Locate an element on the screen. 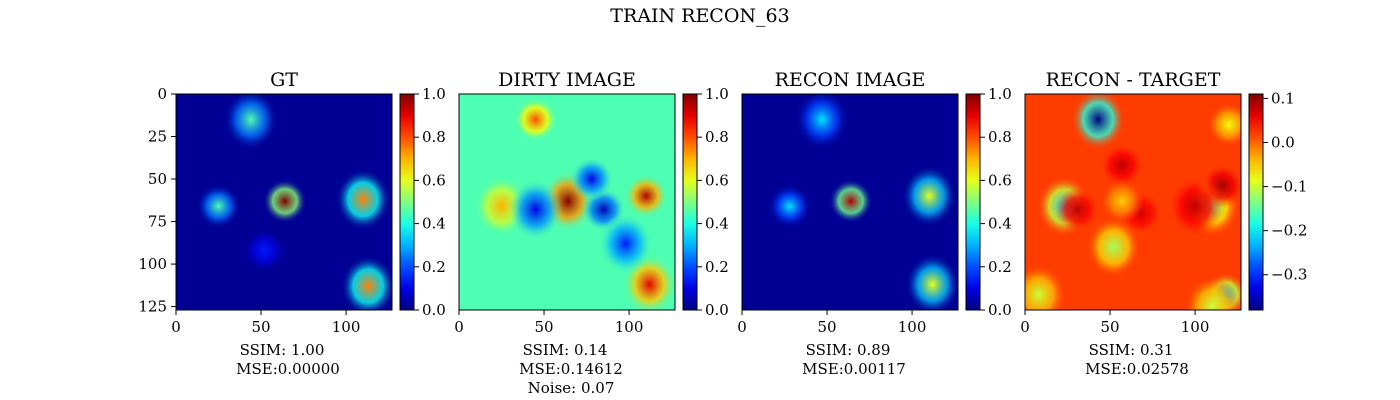 The image size is (1400, 400). panel-caption: SSIM: 0.89 is located at coordinates (848, 350).